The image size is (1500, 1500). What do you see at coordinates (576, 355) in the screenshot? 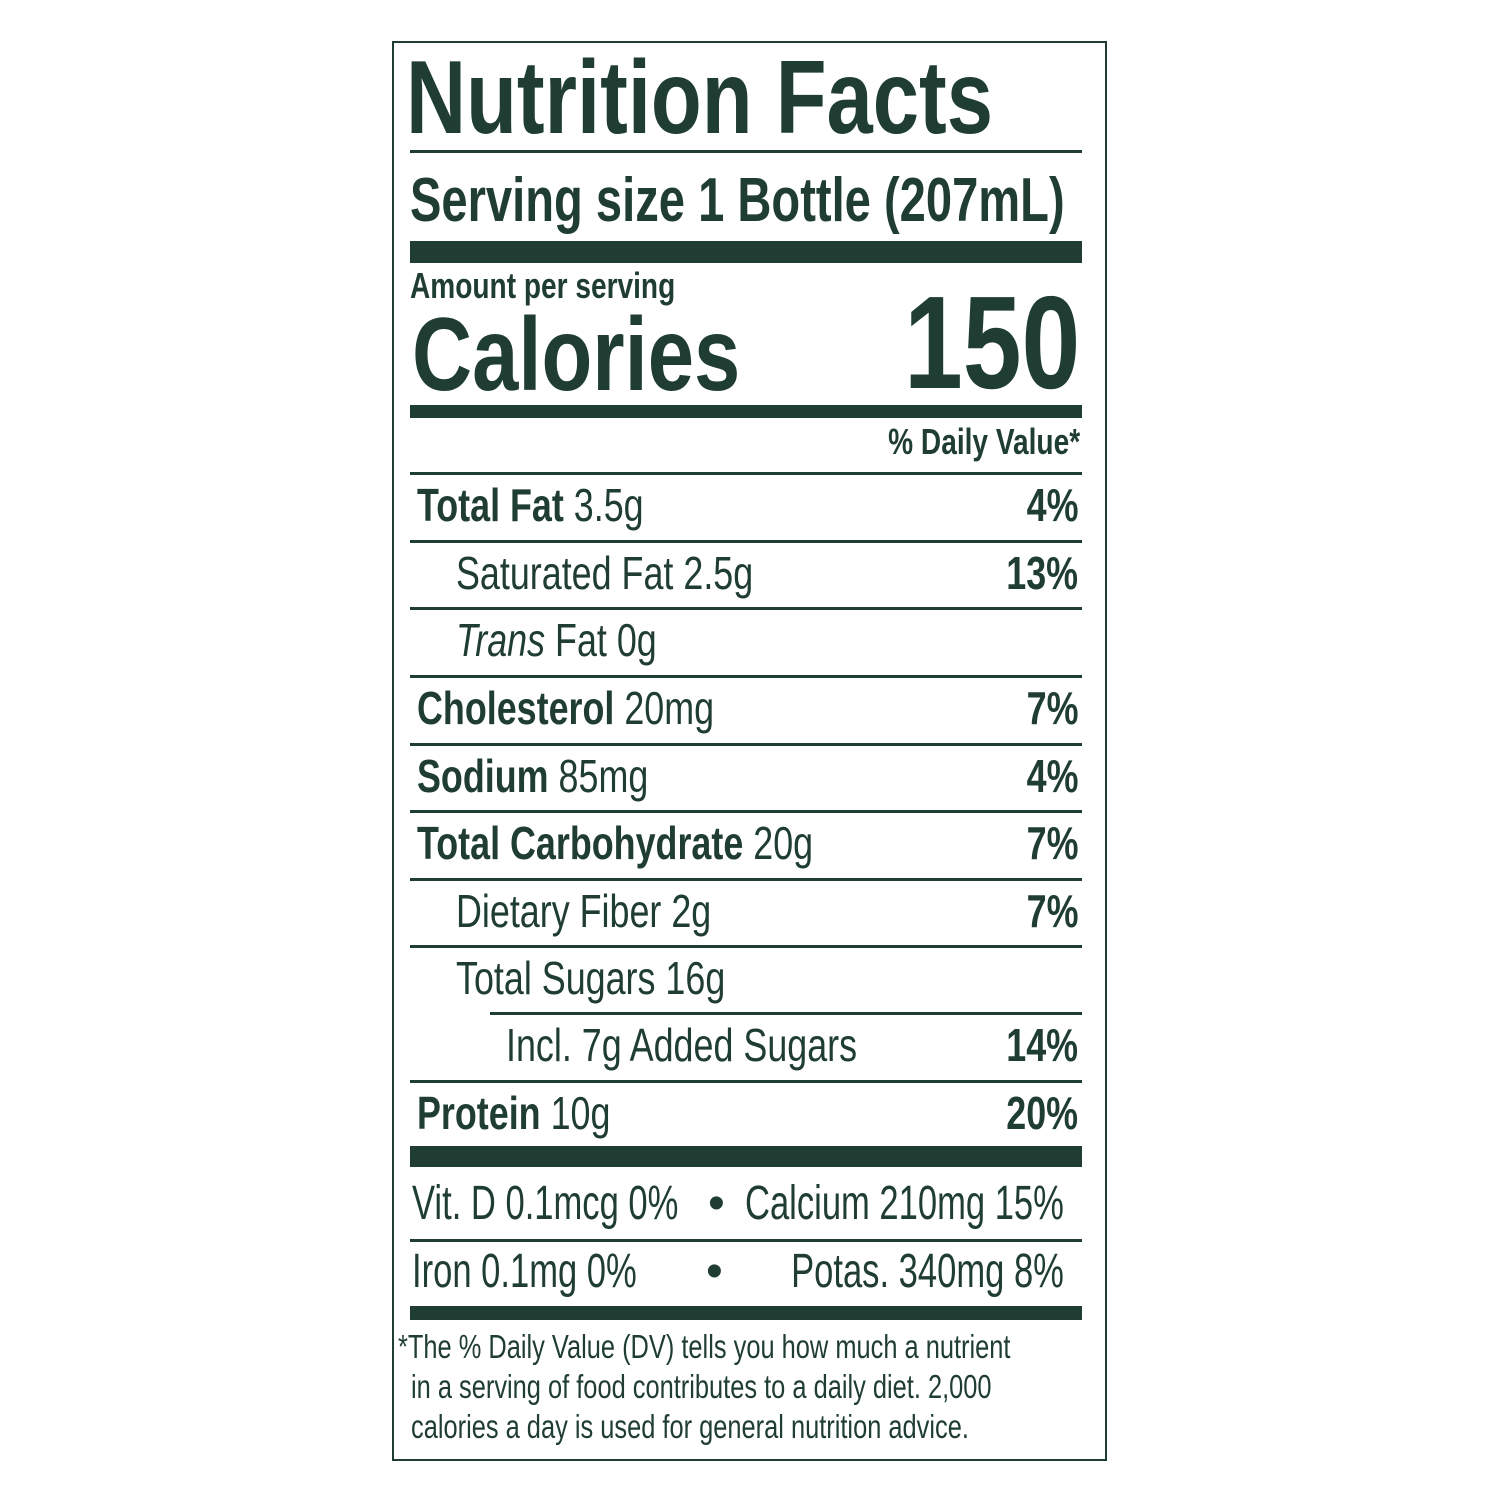
I see `calories-label: Calories` at bounding box center [576, 355].